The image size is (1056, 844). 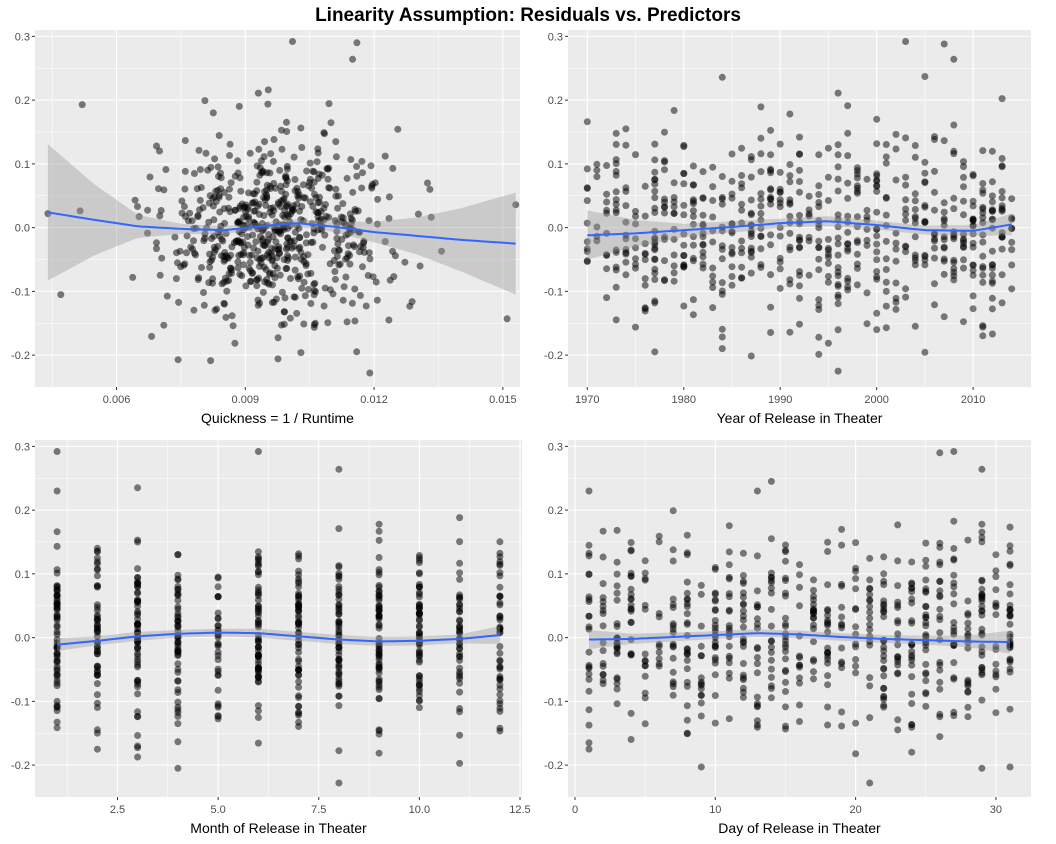 I want to click on confidence-band, so click(x=281, y=219).